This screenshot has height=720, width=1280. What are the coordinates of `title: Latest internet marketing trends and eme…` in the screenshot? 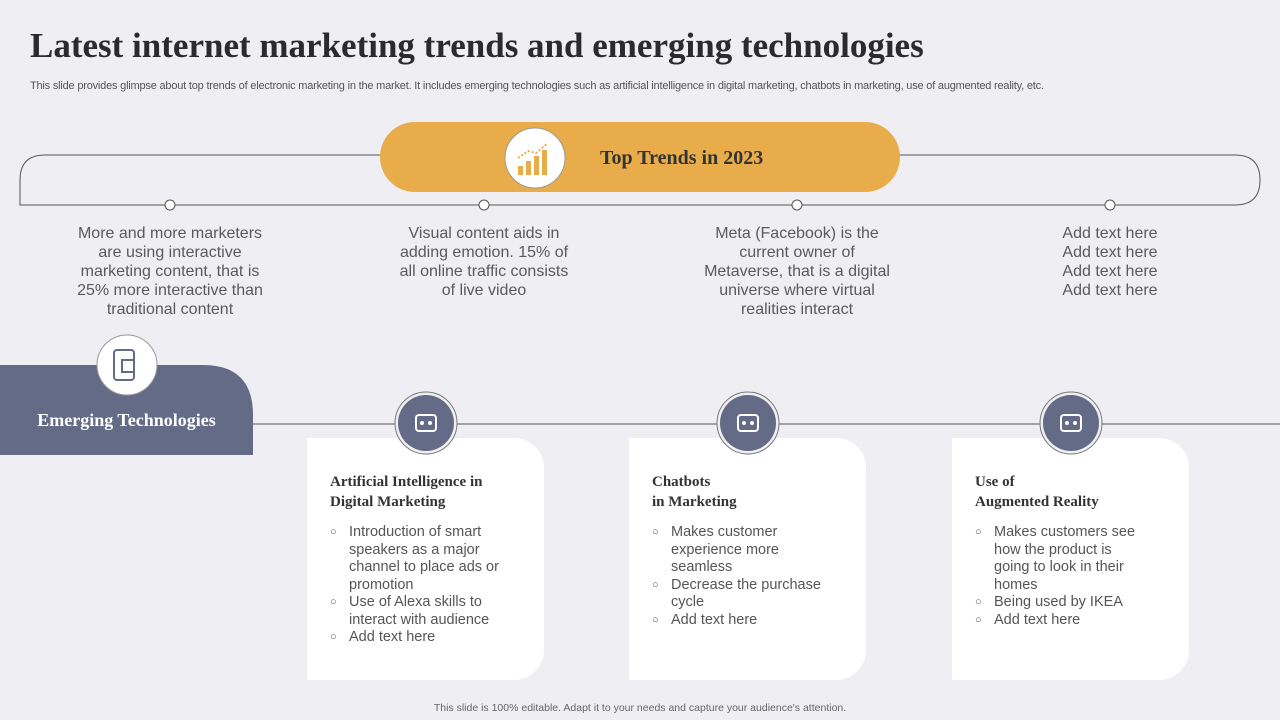 It's located at (477, 45).